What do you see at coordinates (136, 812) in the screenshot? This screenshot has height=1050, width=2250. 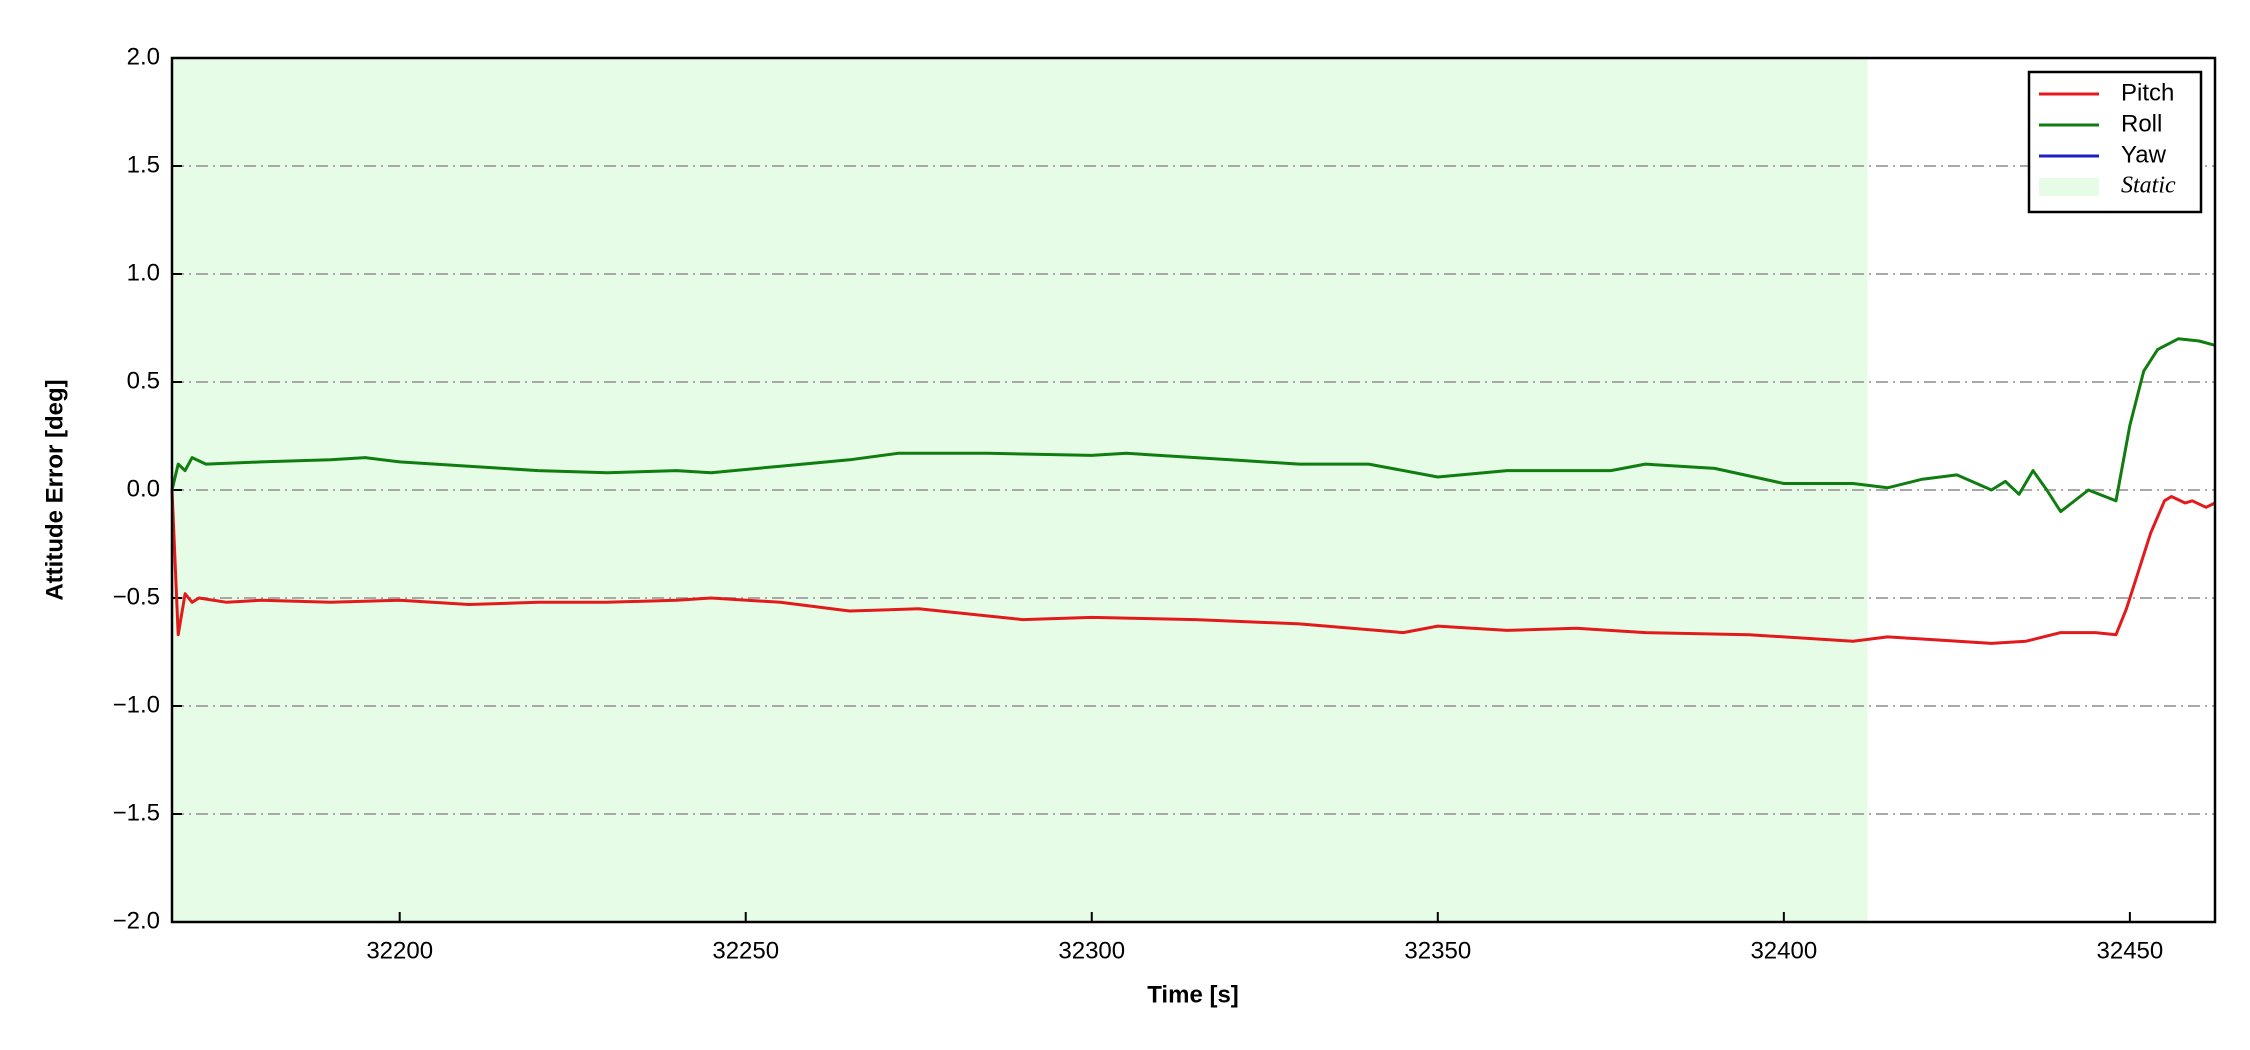 I see `y-tick-label: −1.5` at bounding box center [136, 812].